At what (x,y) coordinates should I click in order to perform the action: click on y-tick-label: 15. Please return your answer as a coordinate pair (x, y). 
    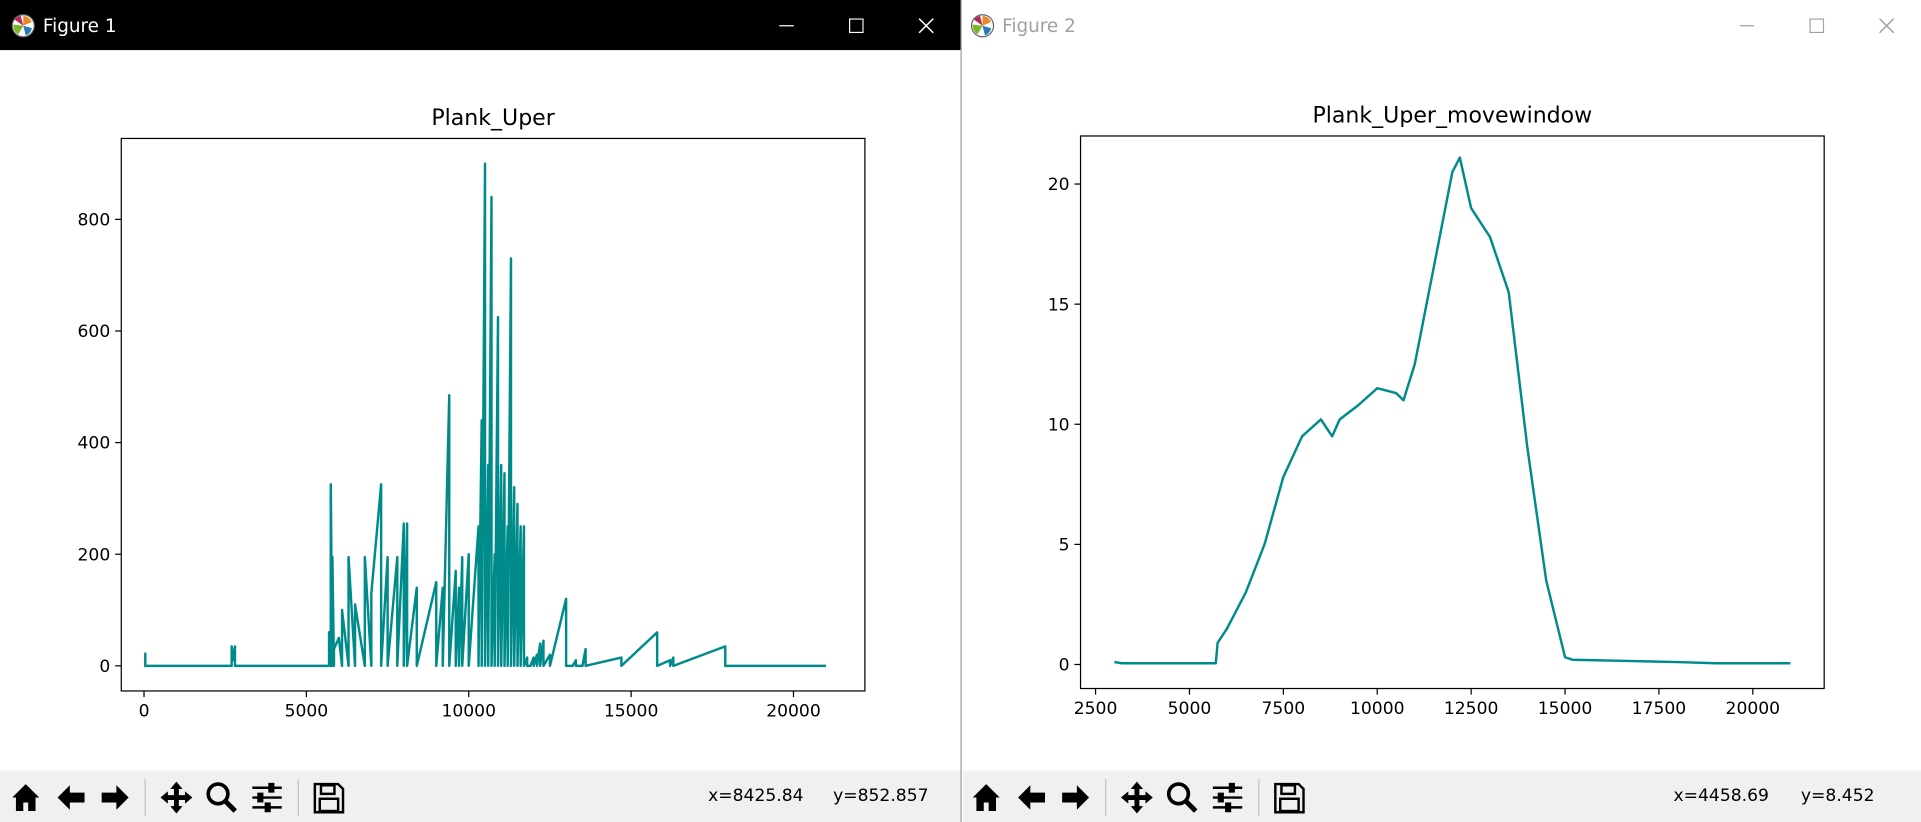
    Looking at the image, I should click on (1059, 305).